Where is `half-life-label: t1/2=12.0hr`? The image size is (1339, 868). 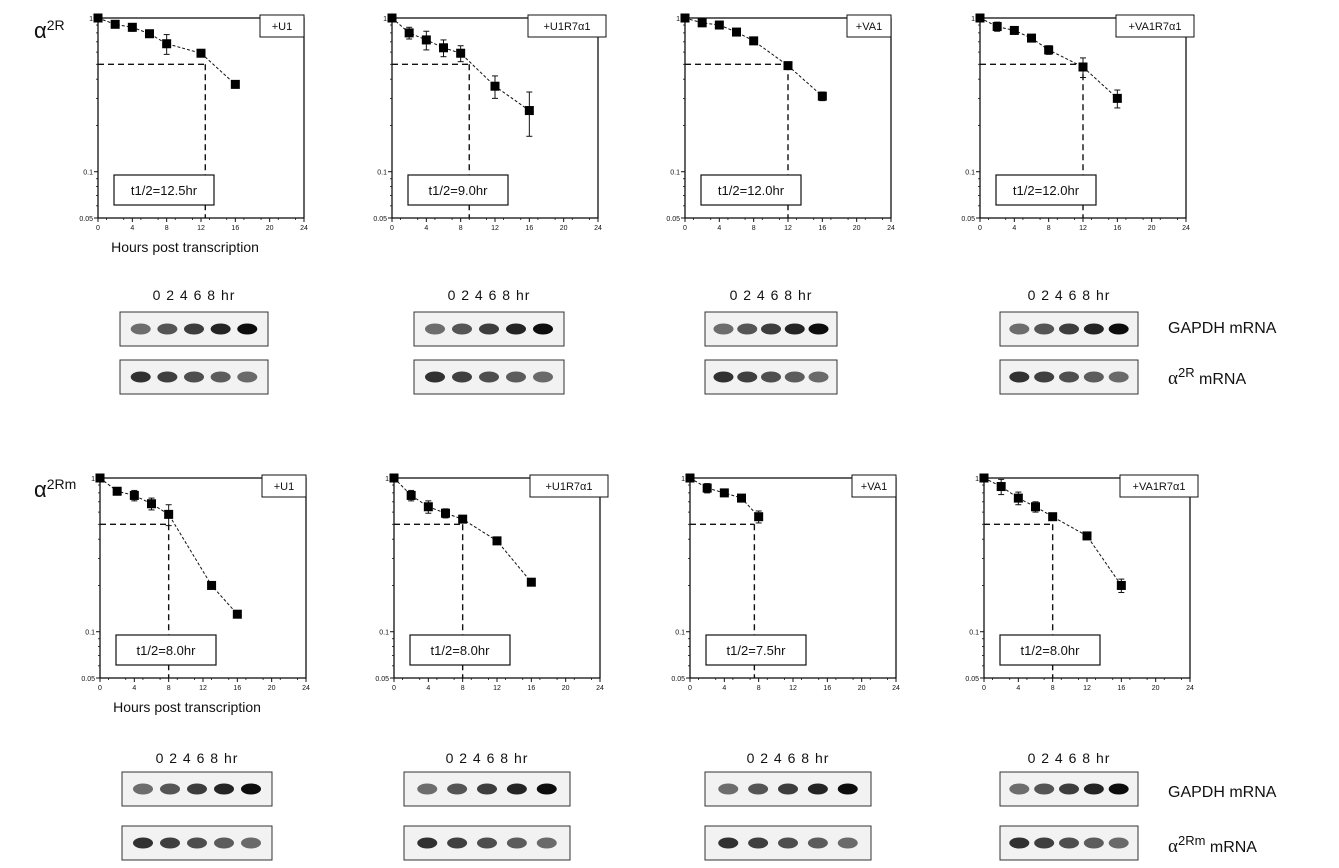
half-life-label: t1/2=12.0hr is located at coordinates (1046, 190).